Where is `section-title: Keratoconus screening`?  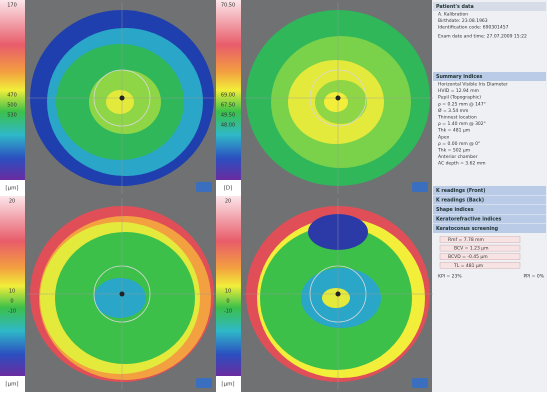
section-title: Keratoconus screening is located at coordinates (467, 229).